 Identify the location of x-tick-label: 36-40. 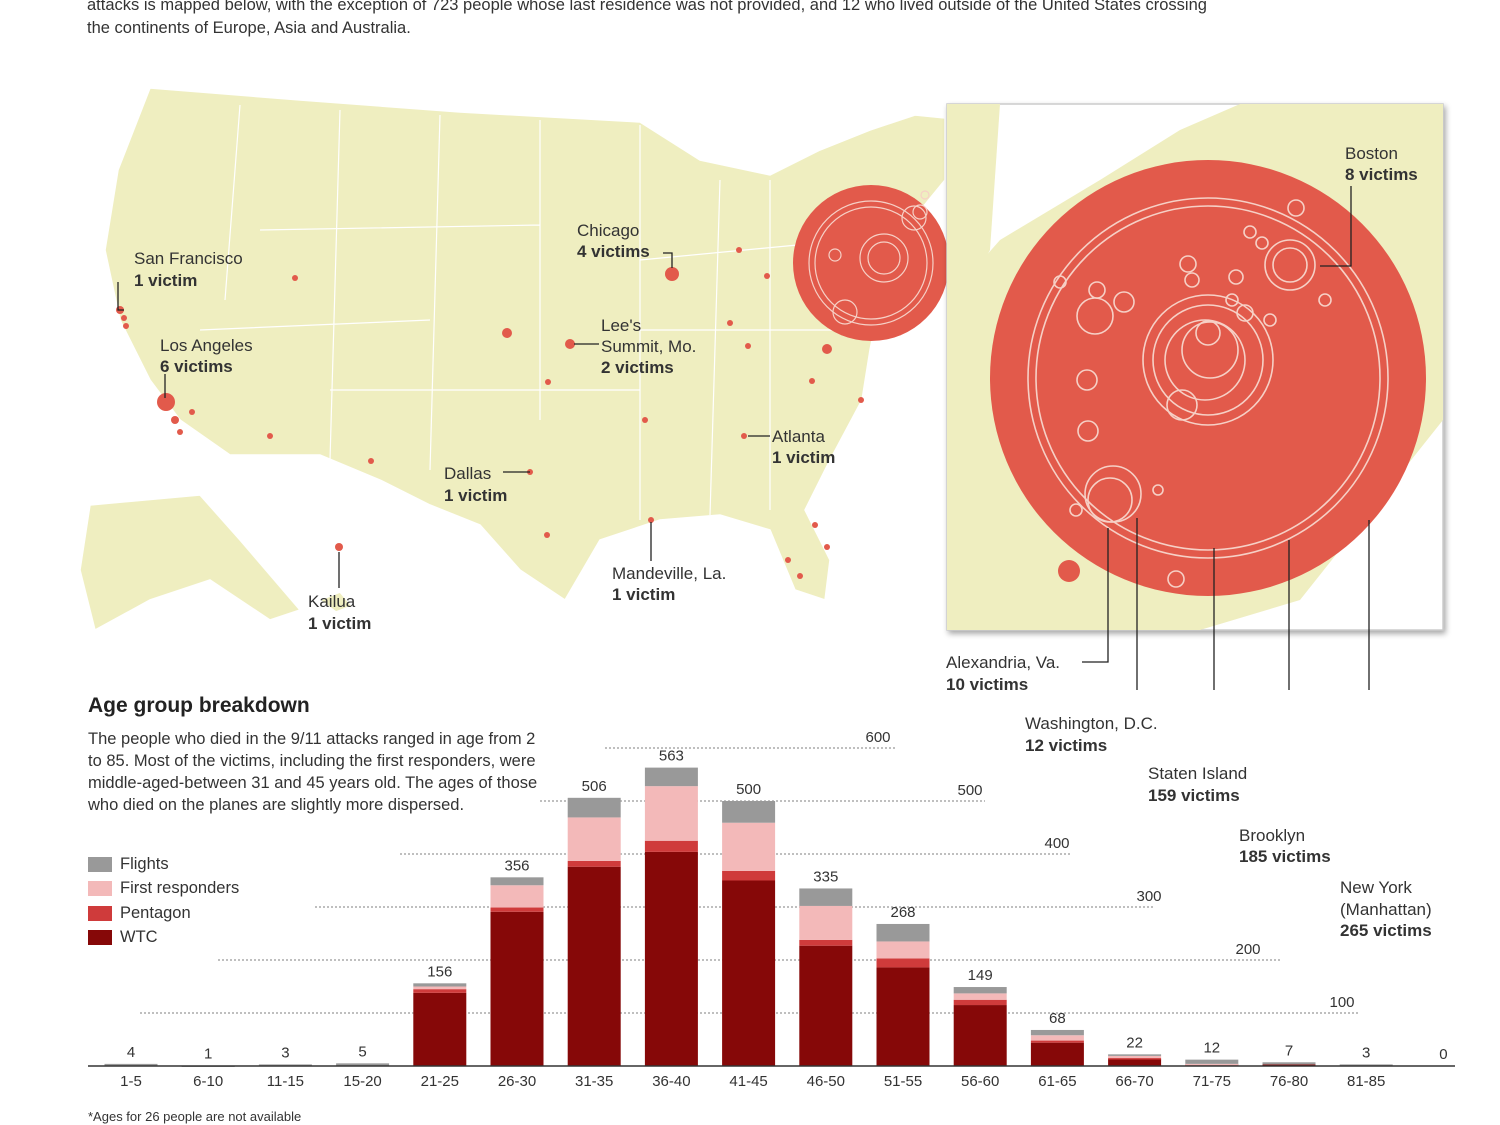
(671, 1081).